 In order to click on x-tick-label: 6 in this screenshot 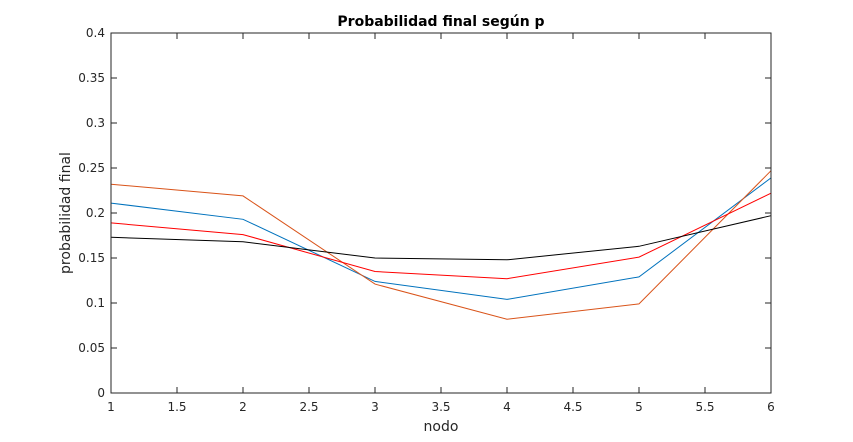, I will do `click(771, 407)`.